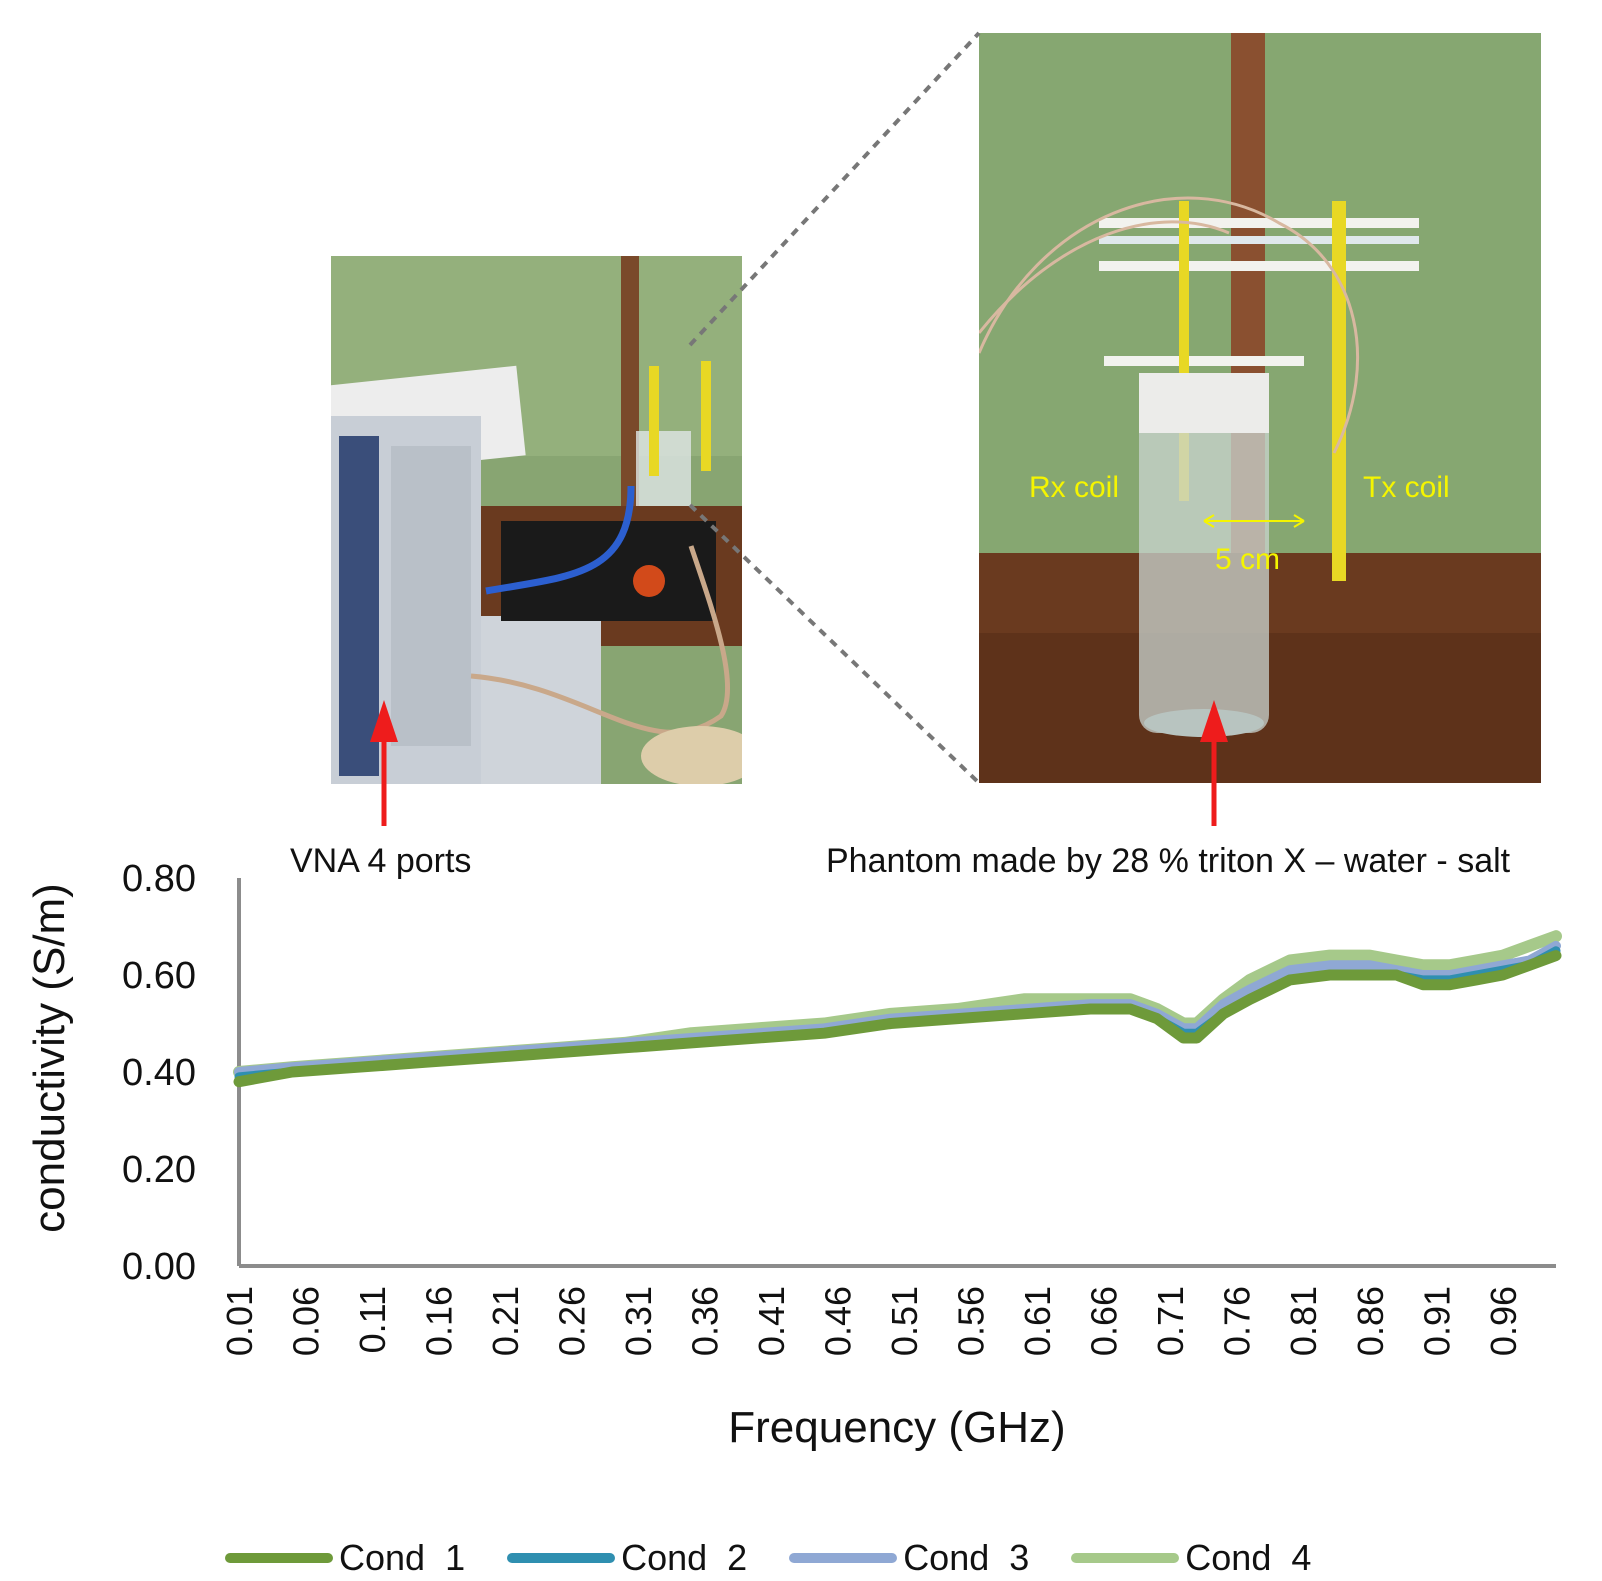  I want to click on legend-item-cond-2: Cond 2, so click(627, 1558).